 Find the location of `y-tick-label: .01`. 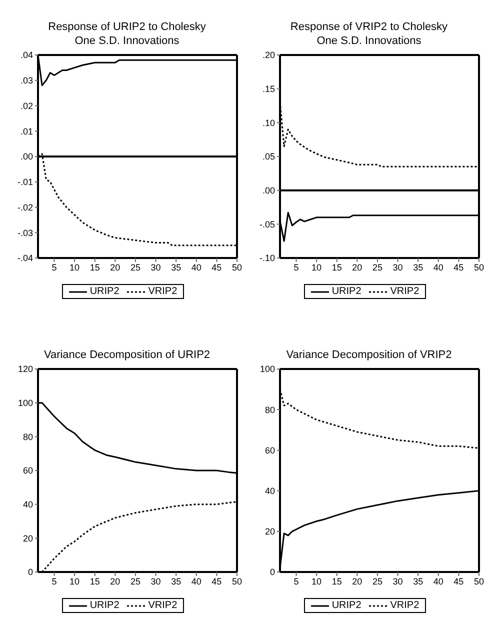

y-tick-label: .01 is located at coordinates (26, 131).